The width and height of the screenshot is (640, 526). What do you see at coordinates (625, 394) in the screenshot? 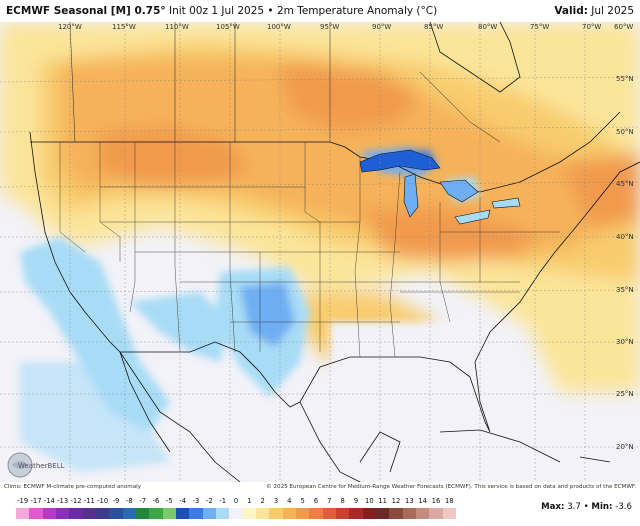
I see `lat-label-25n: 25°N` at bounding box center [625, 394].